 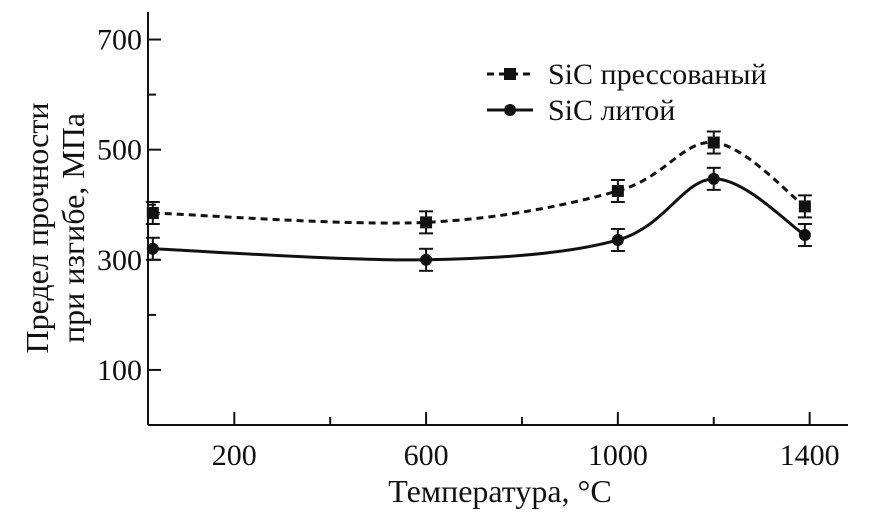 I want to click on x-tick-label: 1400, so click(x=810, y=455).